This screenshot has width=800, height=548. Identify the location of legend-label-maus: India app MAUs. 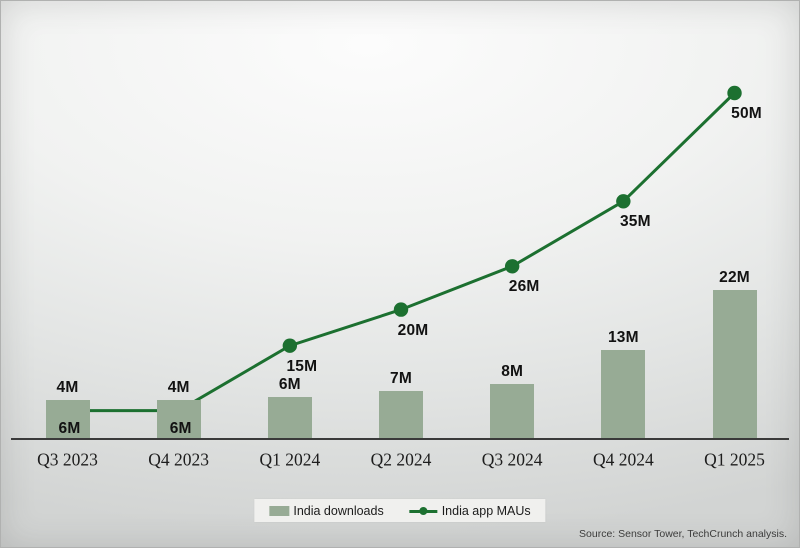
(486, 510).